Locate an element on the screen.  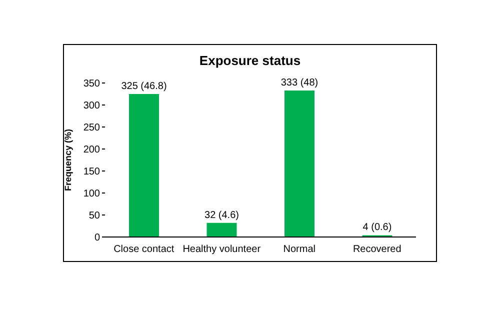
y-tick-label: 350 is located at coordinates (91, 84).